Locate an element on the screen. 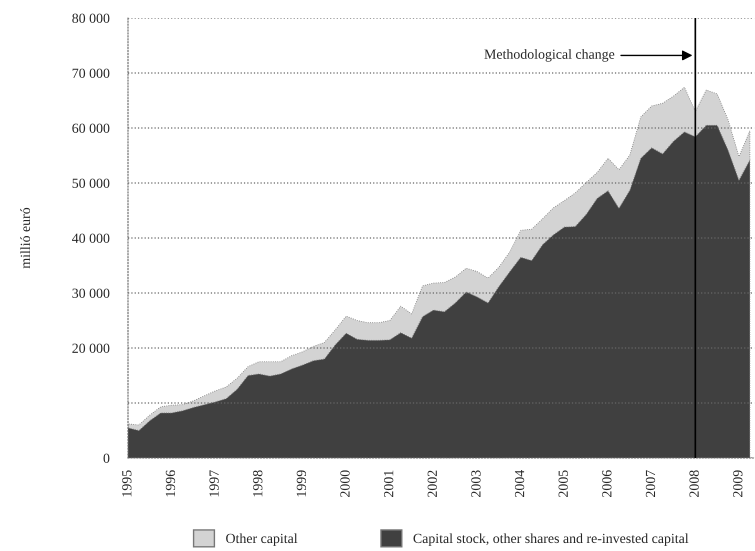 The image size is (755, 551). y-tick-label: 70 000 is located at coordinates (91, 73).